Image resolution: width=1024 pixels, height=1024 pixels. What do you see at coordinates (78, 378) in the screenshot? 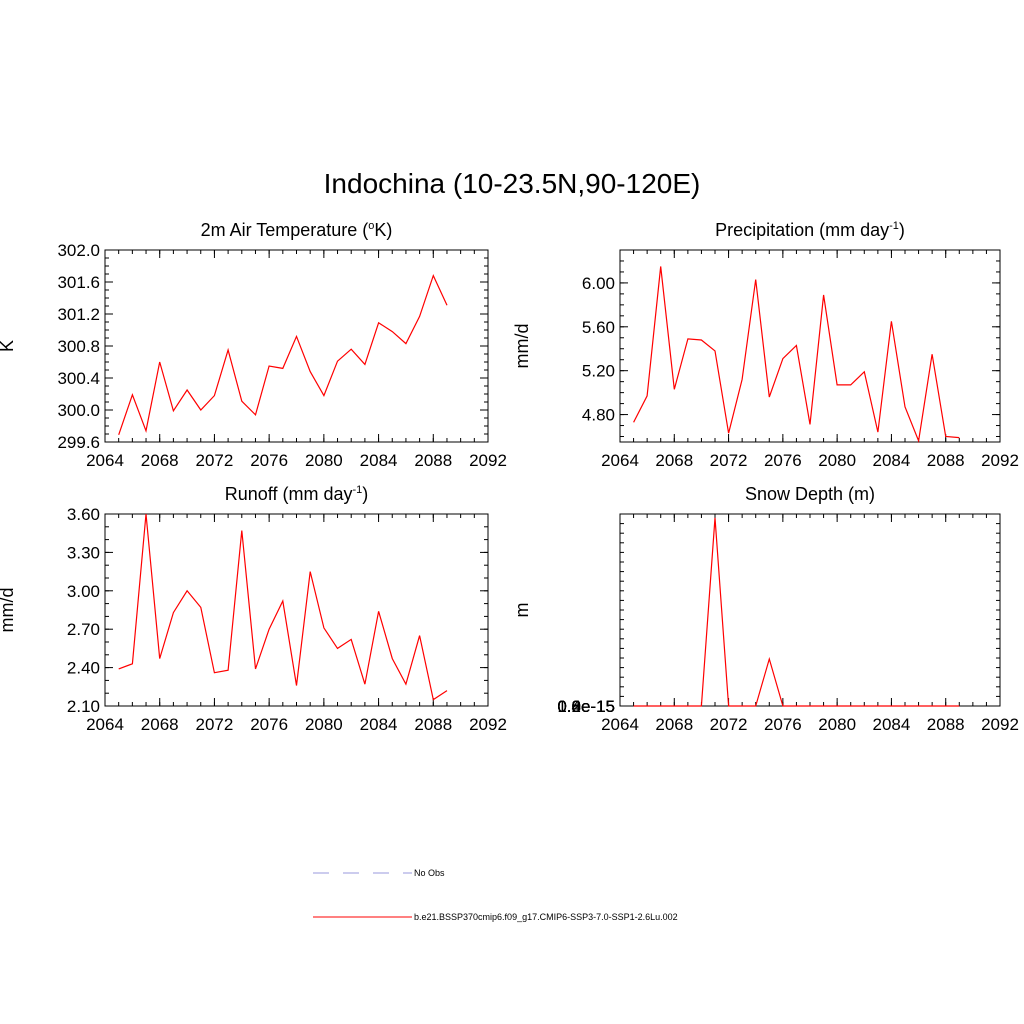
I see `y-tick-label: 300.4` at bounding box center [78, 378].